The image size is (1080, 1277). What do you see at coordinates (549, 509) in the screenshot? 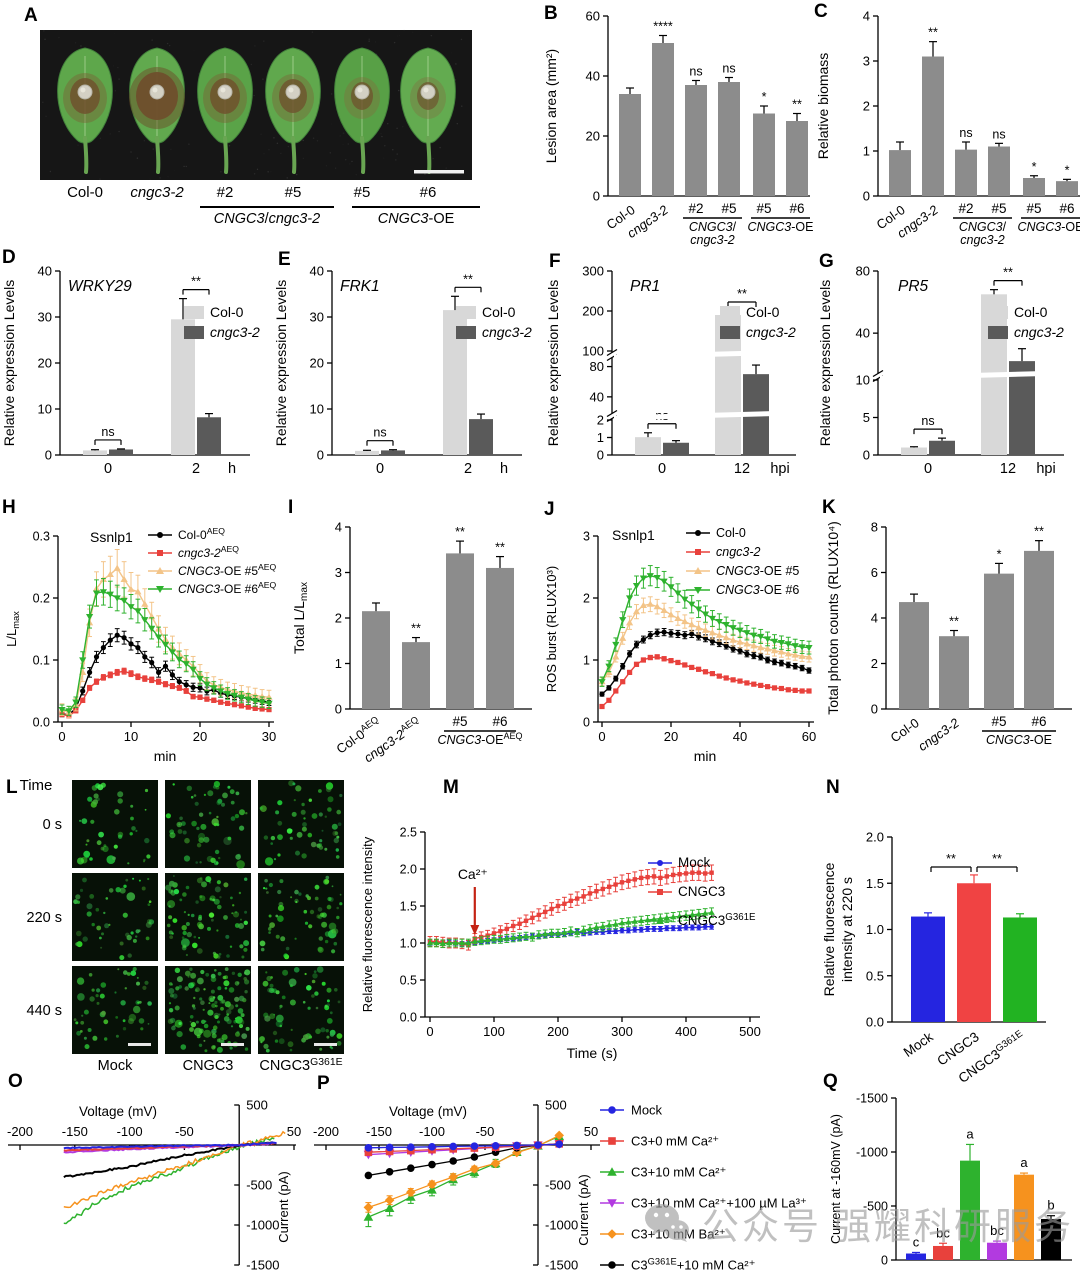
I see `panel-j-label: J` at bounding box center [549, 509].